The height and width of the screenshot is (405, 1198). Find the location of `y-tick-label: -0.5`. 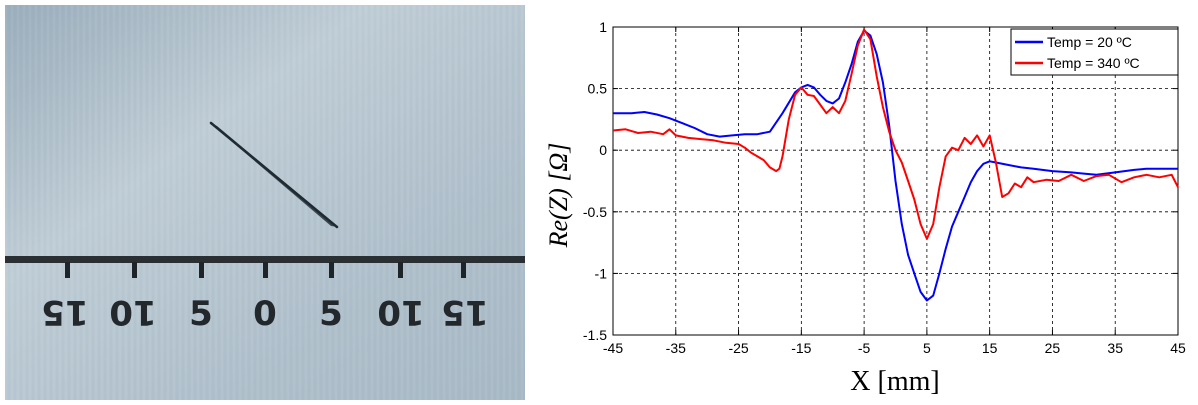

y-tick-label: -0.5 is located at coordinates (595, 212).